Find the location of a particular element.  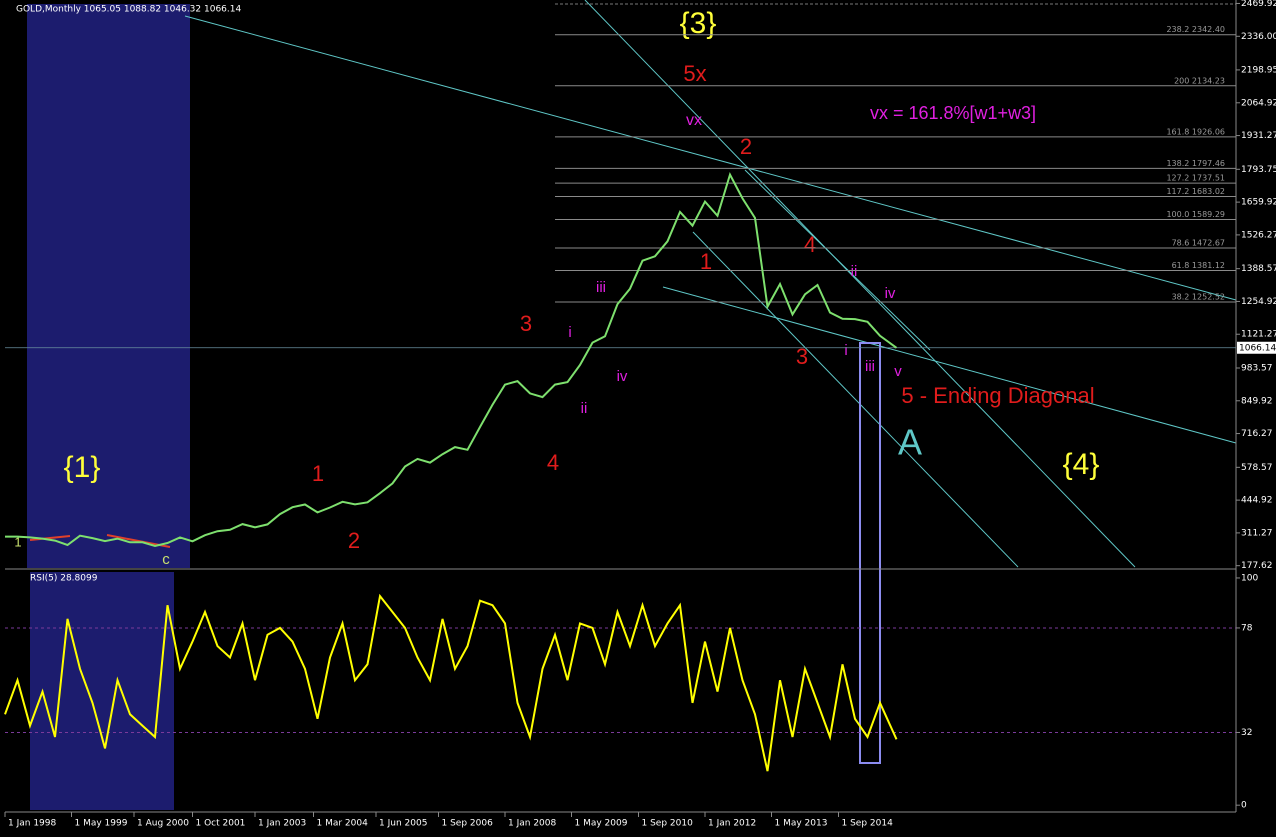

x-tick-label: 1 Mar 2004 is located at coordinates (343, 824).